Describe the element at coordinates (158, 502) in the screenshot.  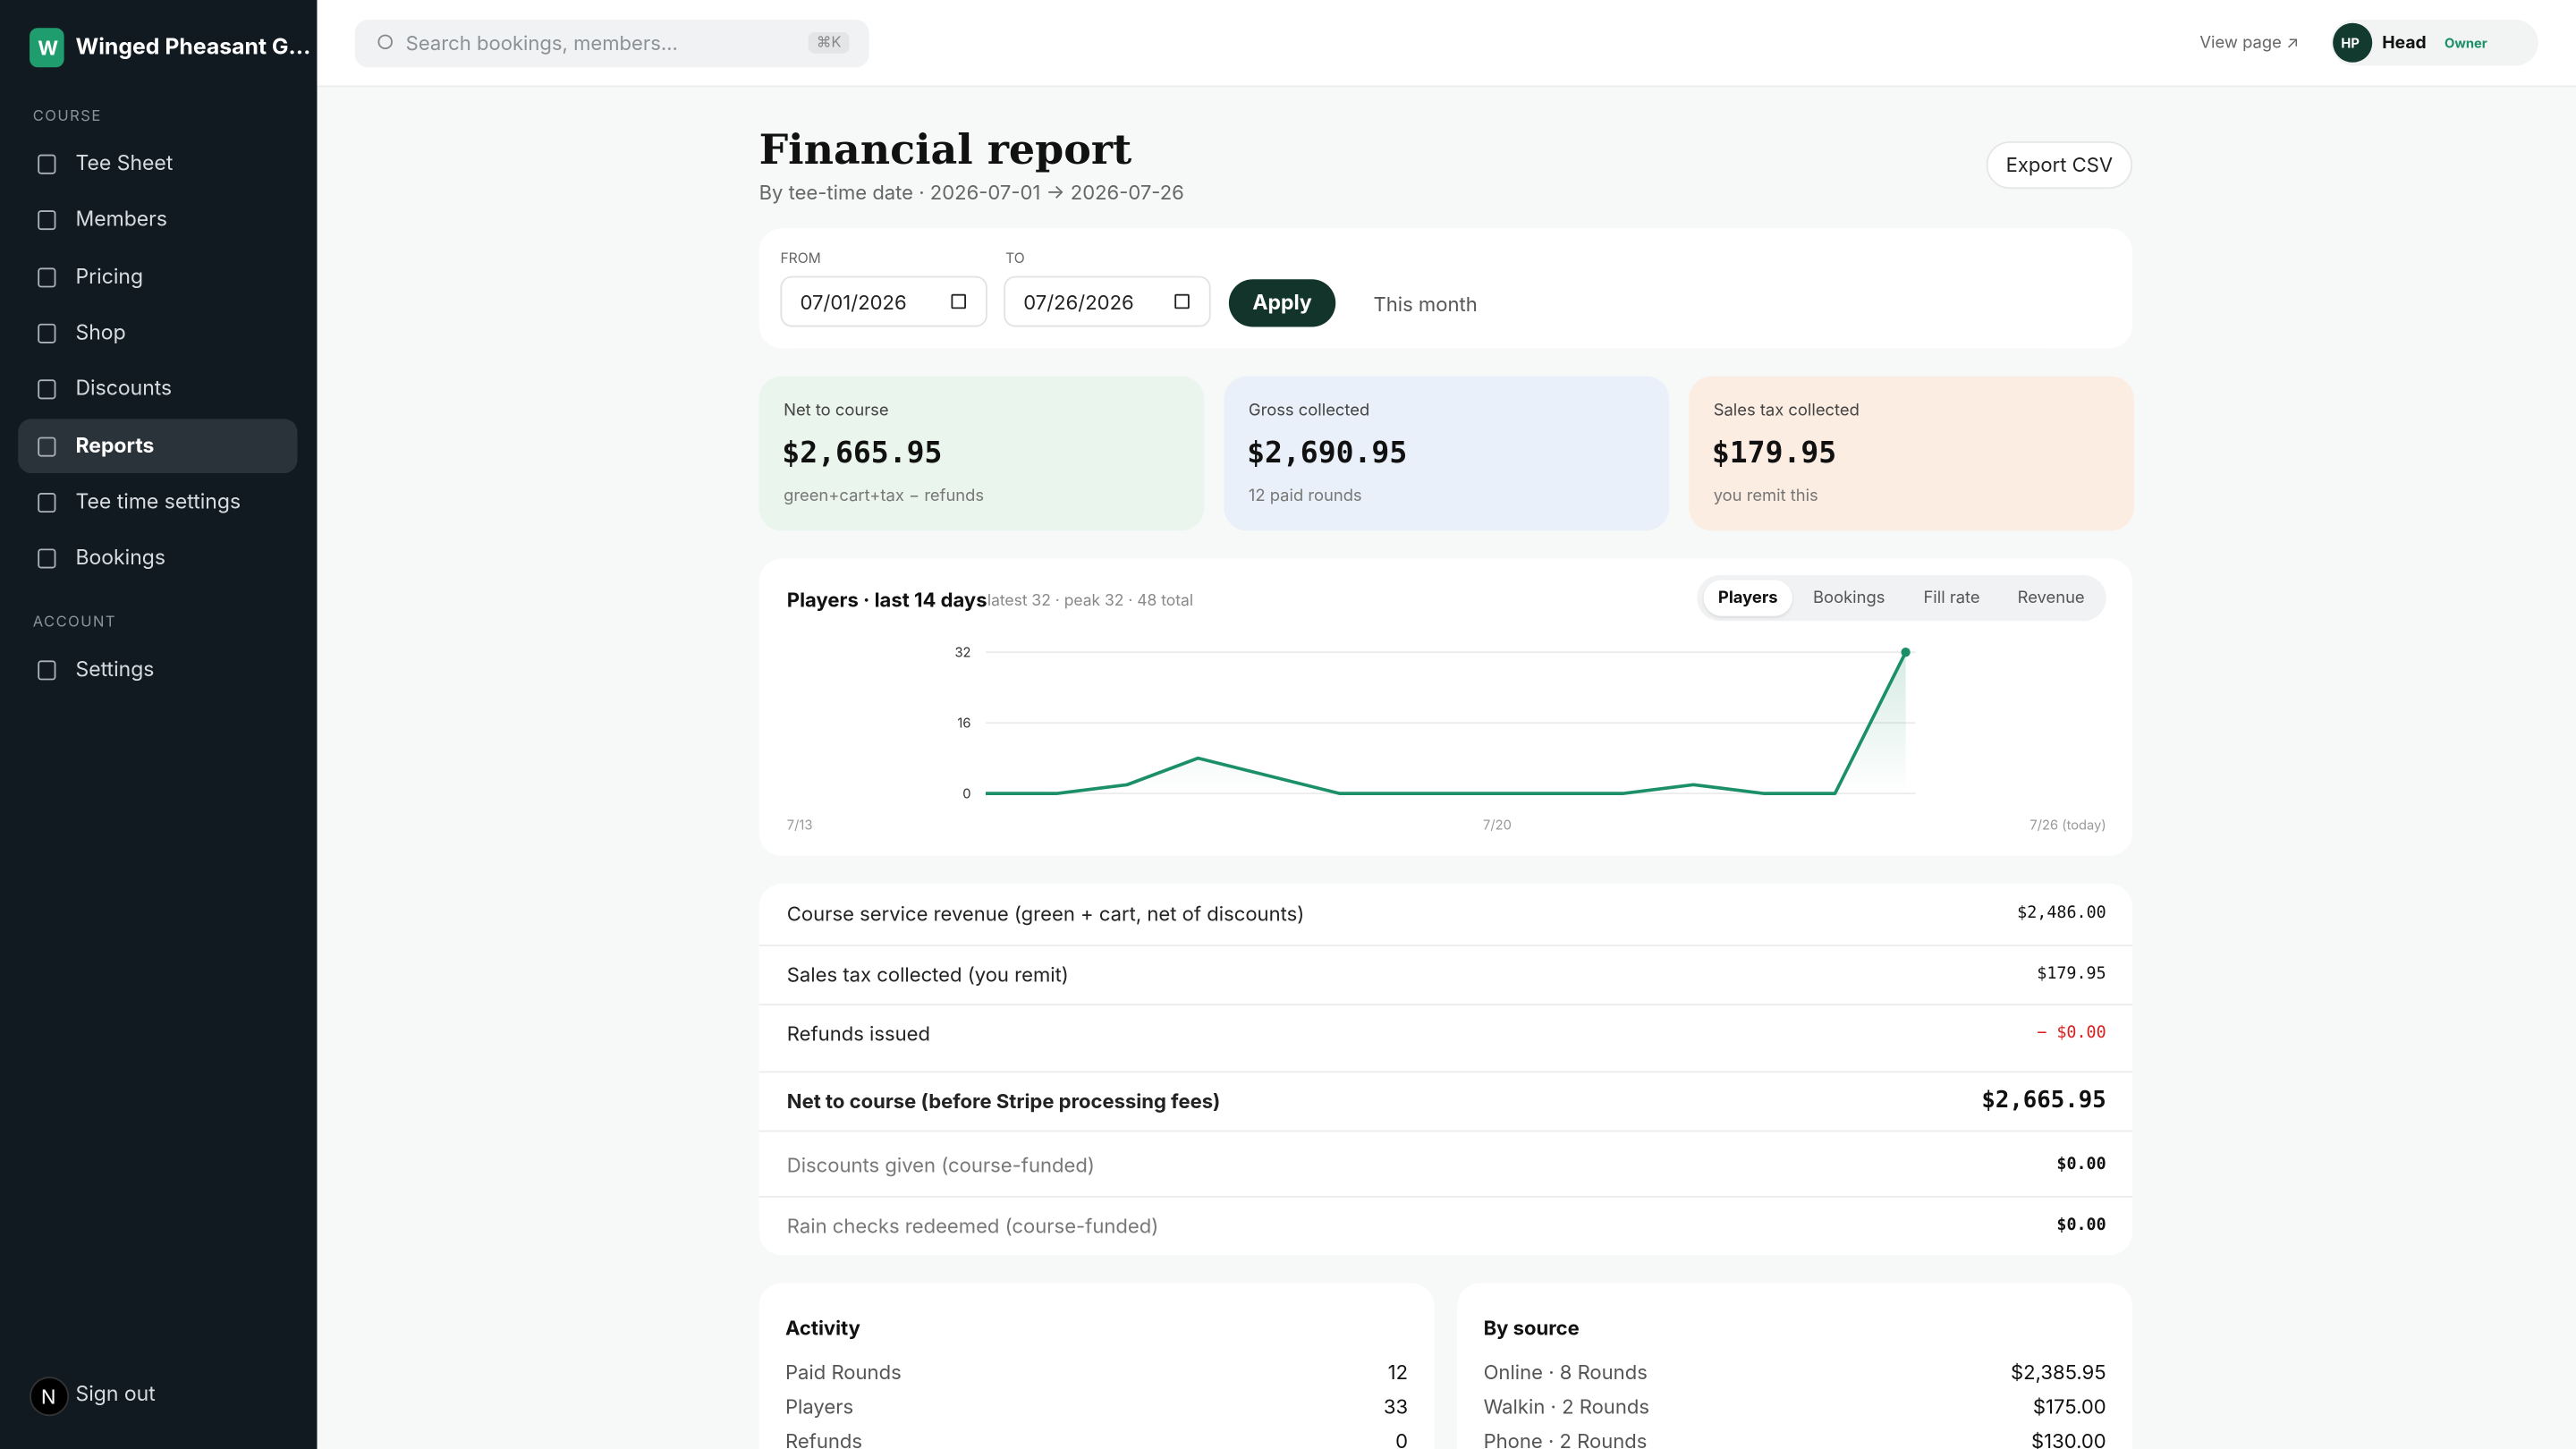
I see `nav-item: Tee time settings` at that location.